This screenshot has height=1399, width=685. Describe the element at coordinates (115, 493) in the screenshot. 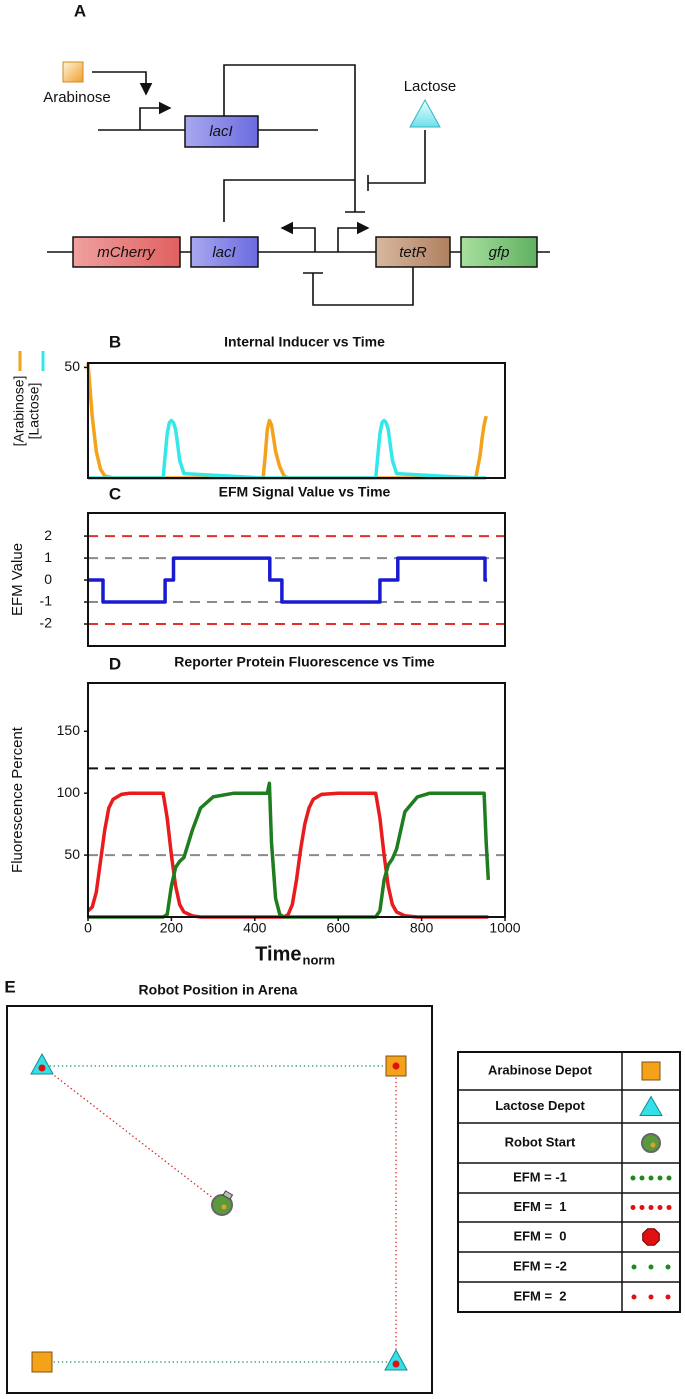

I see `panel-label: C` at that location.